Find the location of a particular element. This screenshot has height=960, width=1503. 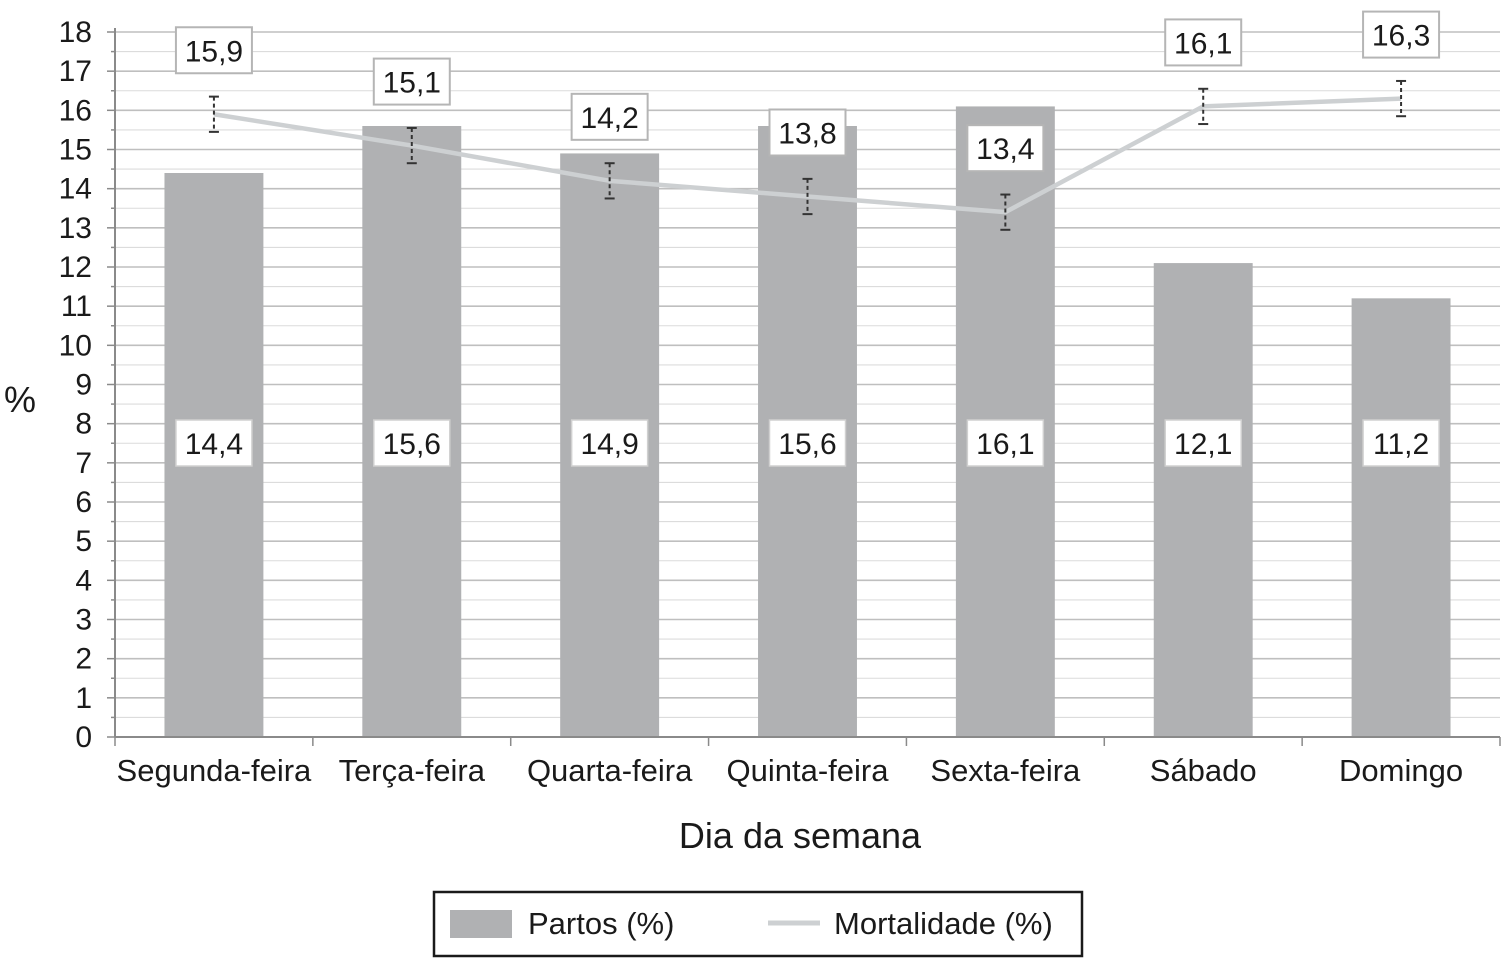

y-tick-label: 15 is located at coordinates (75, 150).